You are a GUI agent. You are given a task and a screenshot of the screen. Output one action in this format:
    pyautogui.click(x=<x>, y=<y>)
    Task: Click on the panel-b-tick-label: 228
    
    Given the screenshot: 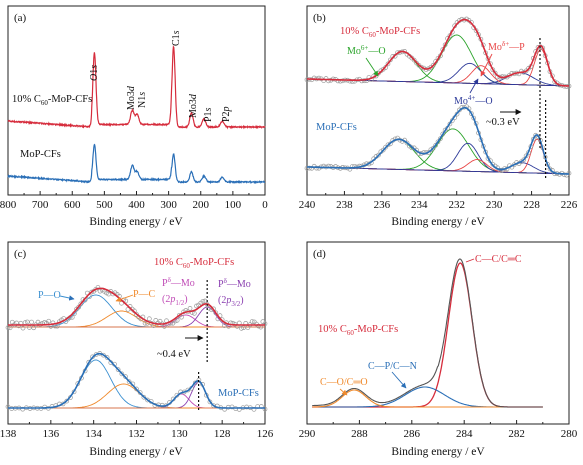 What is the action you would take?
    pyautogui.click(x=531, y=205)
    